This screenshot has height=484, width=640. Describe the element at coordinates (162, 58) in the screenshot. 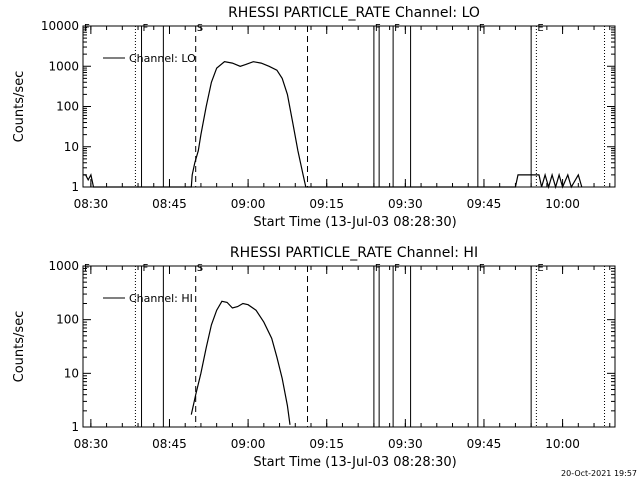

I see `legend-label: Channel: LO` at that location.